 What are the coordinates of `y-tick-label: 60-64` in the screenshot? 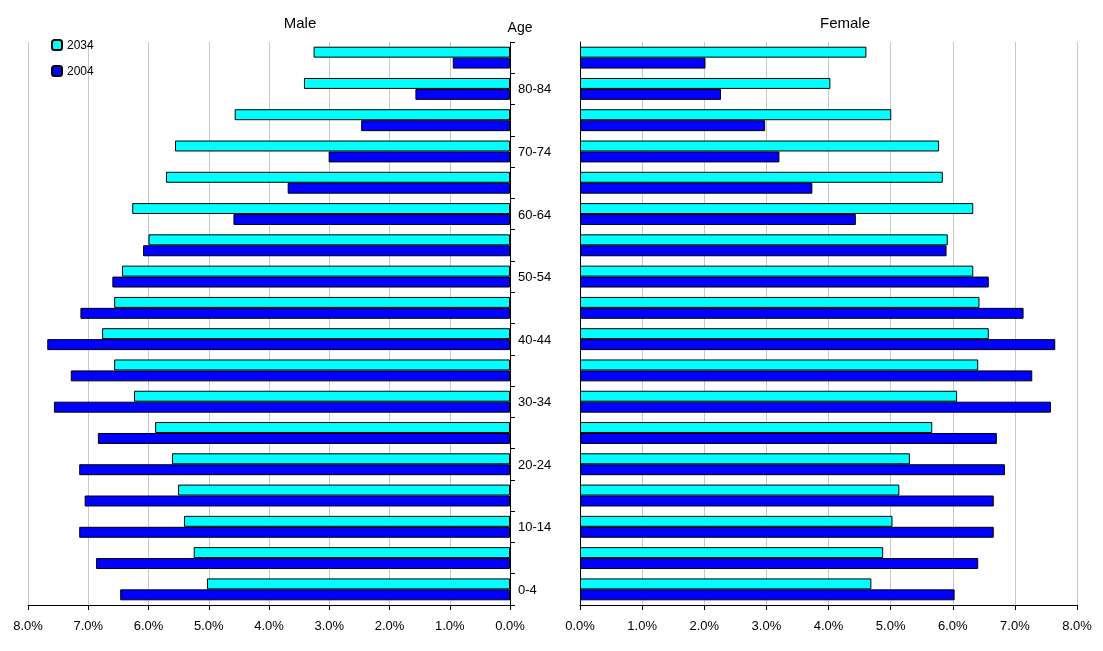 It's located at (535, 214).